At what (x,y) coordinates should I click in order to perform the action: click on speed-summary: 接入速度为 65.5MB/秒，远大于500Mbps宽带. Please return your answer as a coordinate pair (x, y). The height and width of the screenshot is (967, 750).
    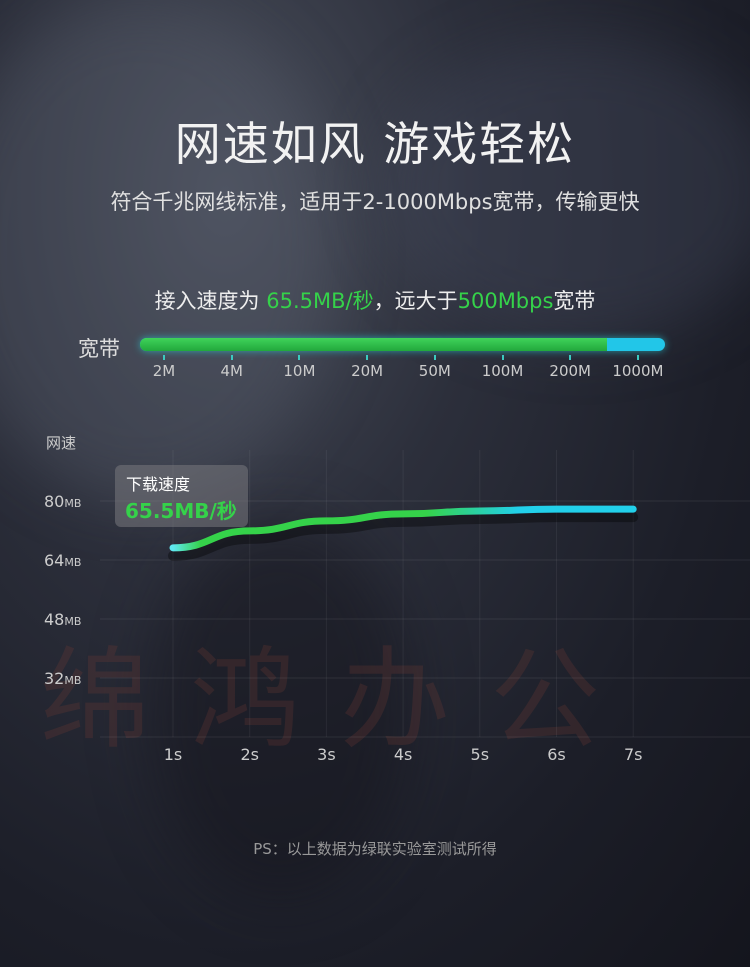
    Looking at the image, I should click on (375, 300).